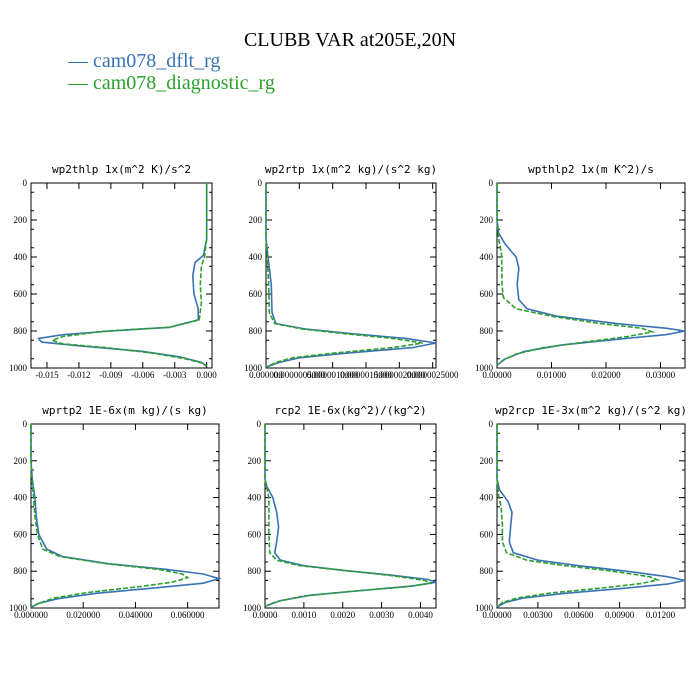  I want to click on panel-title: wp2rtp 1x(m^2 kg)/(s^2 kg), so click(351, 169).